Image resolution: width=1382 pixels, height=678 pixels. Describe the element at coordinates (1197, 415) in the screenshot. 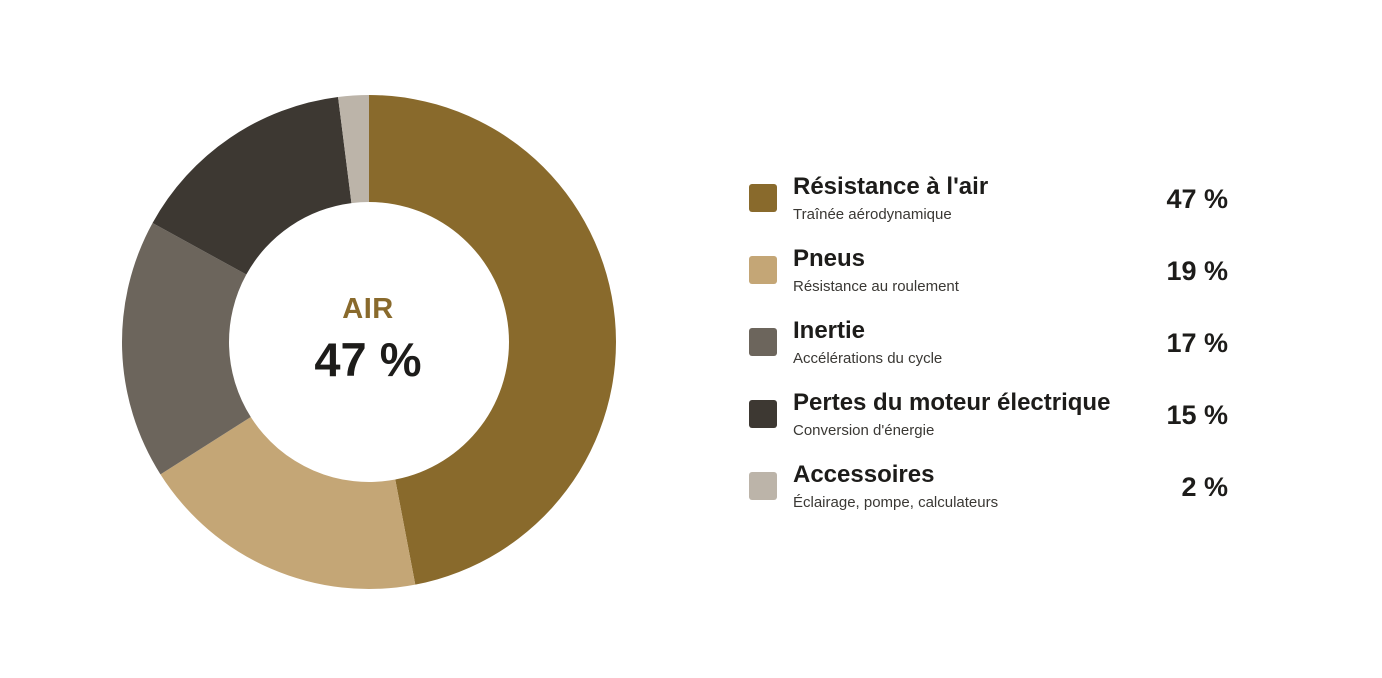

I see `legend-value: 15 %` at that location.